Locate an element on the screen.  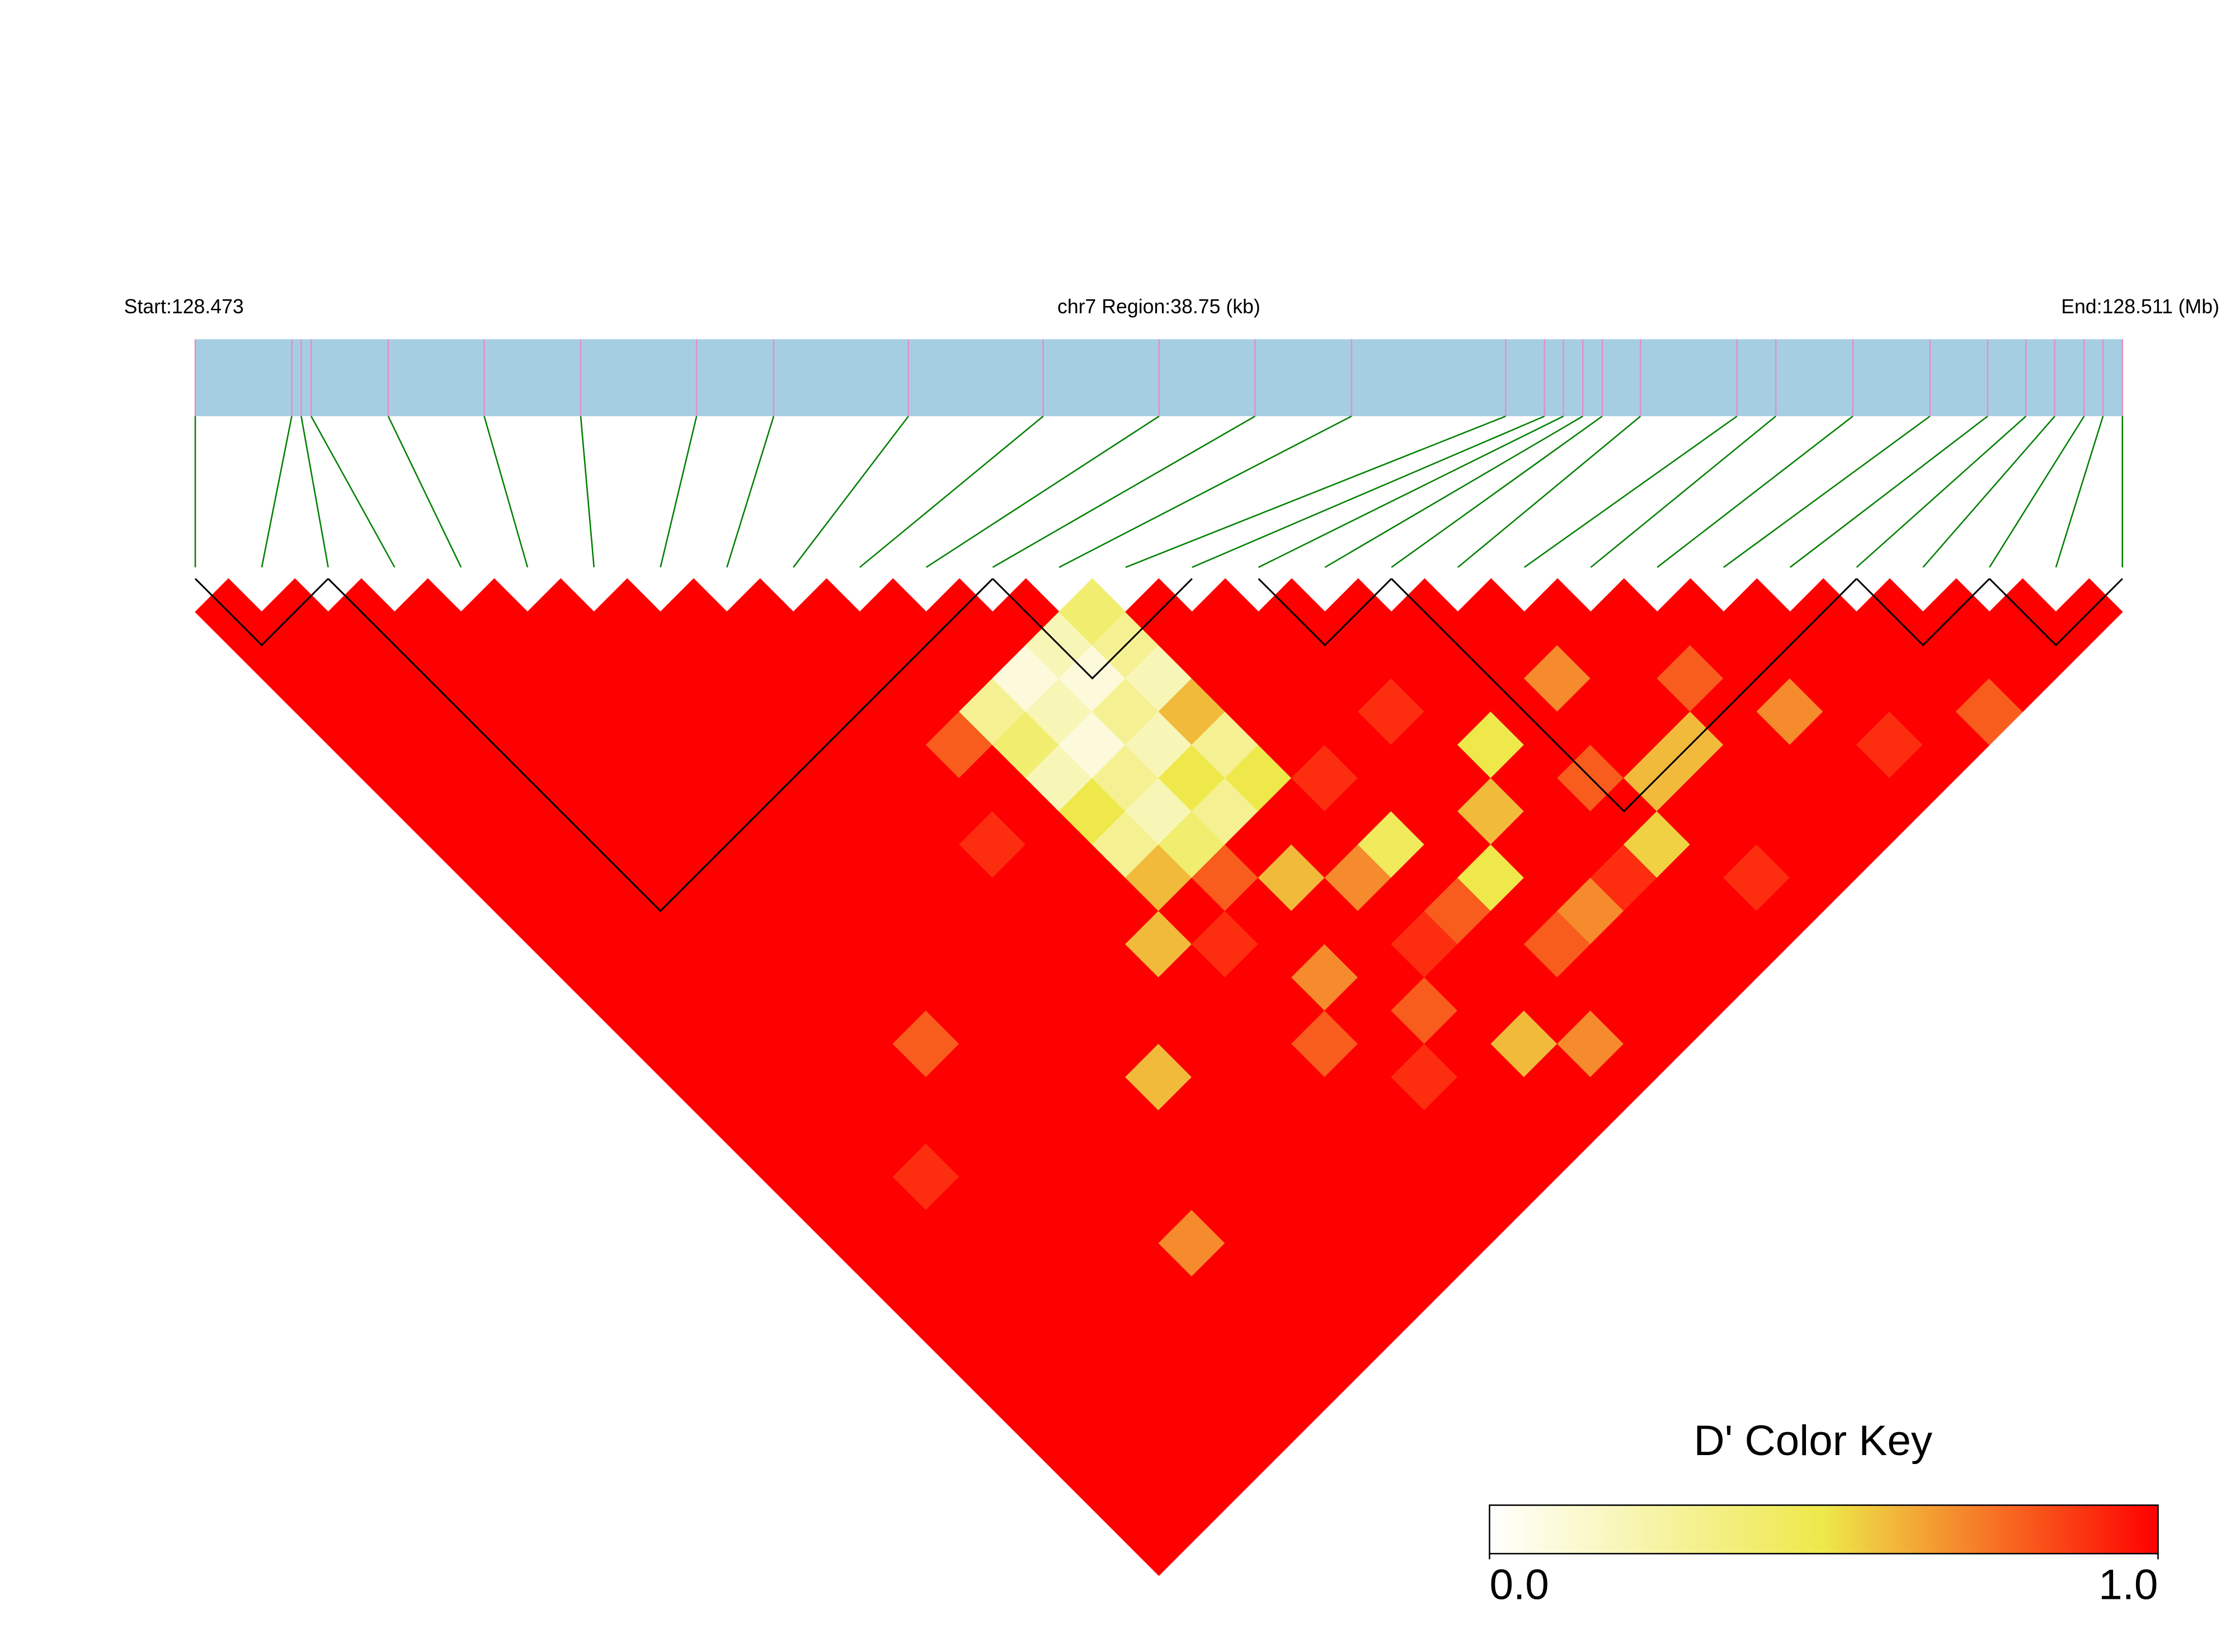
key-title: D' Color Key is located at coordinates (1813, 1441).